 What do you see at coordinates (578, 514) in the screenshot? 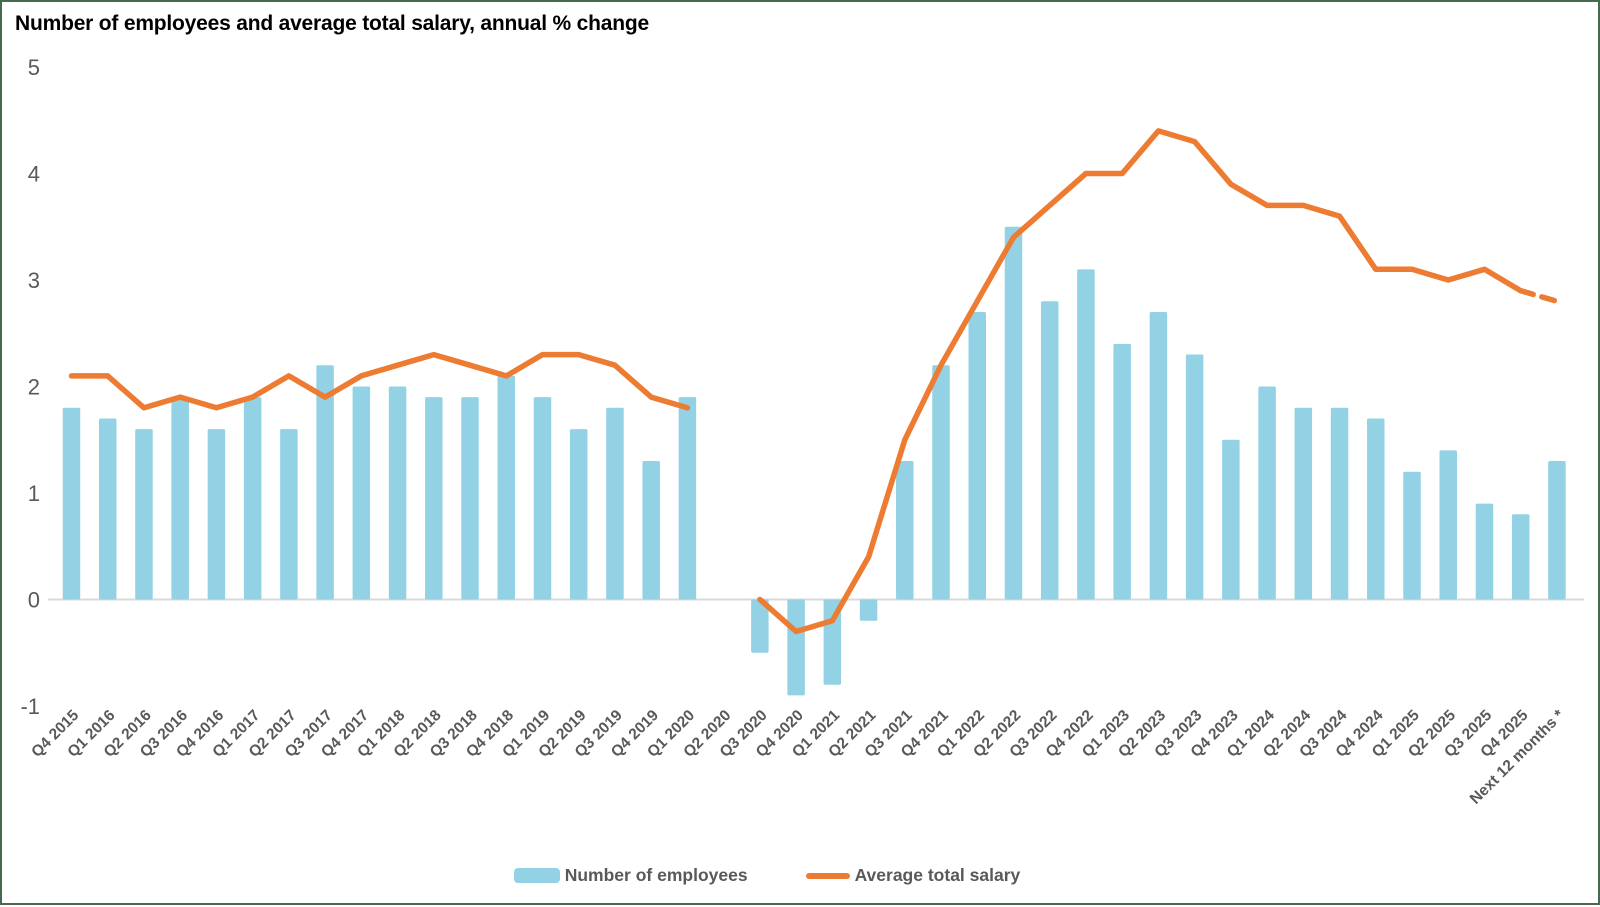
I see `bar-Q2-2019` at bounding box center [578, 514].